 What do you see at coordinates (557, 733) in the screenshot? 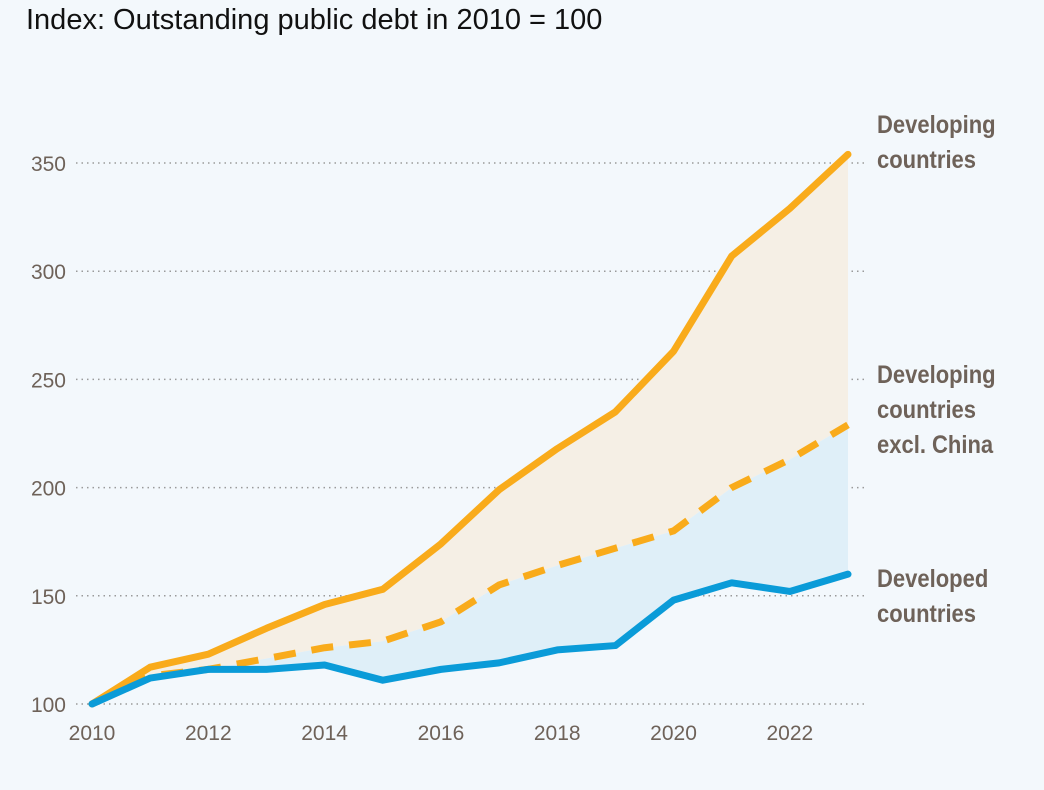
I see `x-tick-label: 2018` at bounding box center [557, 733].